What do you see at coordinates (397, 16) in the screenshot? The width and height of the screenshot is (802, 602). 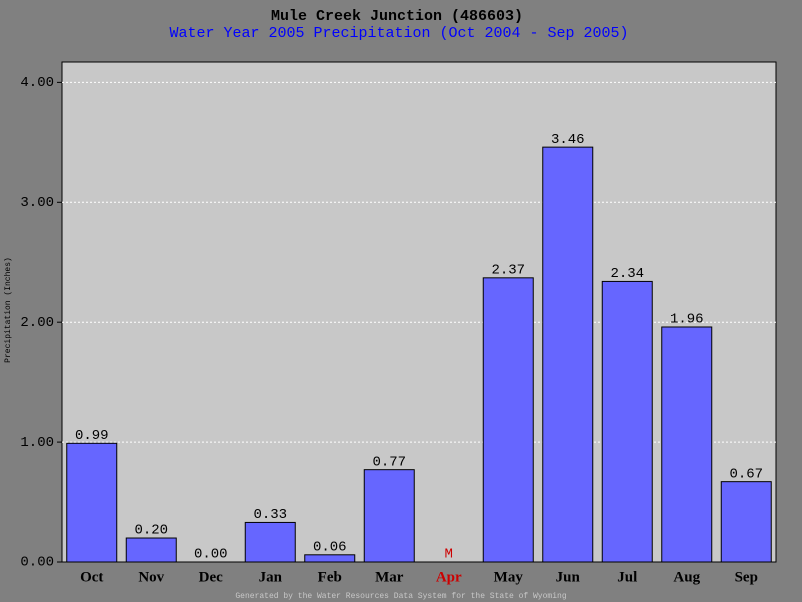 I see `chart-title: Mule Creek Junction (486603)` at bounding box center [397, 16].